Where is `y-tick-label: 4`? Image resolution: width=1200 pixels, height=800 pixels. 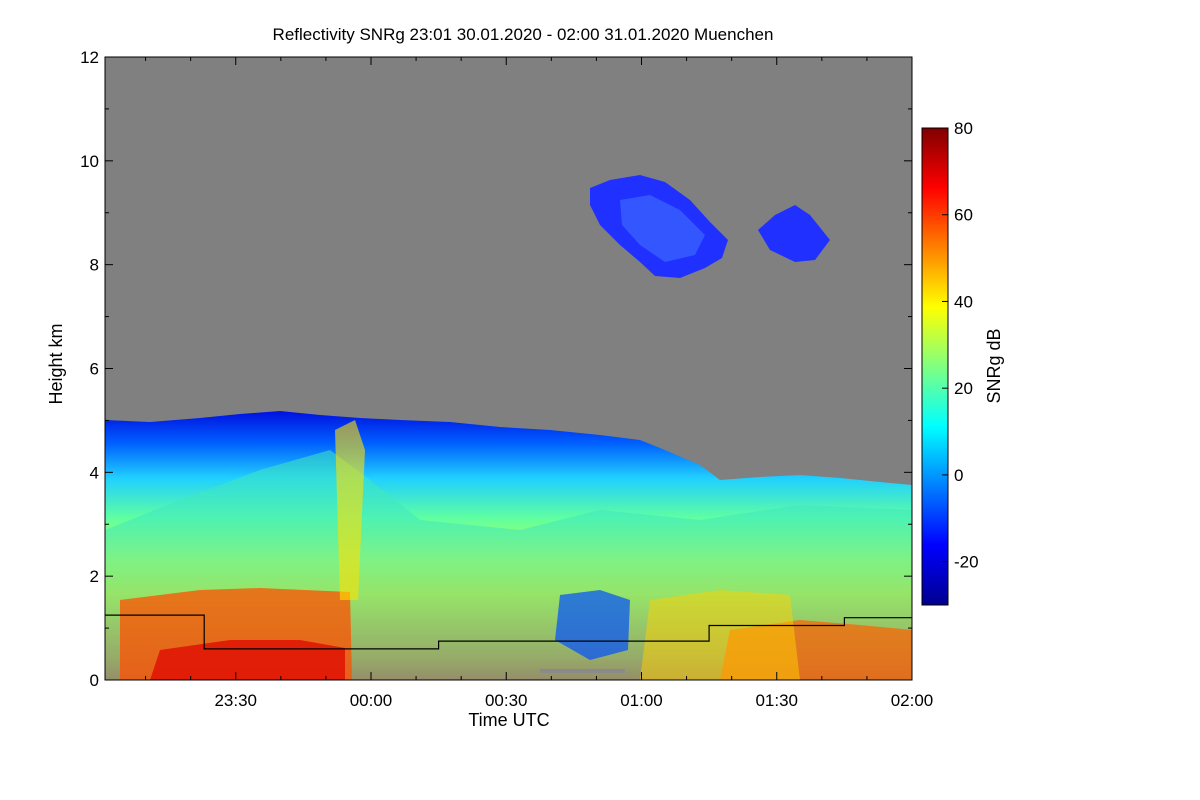 y-tick-label: 4 is located at coordinates (94, 472).